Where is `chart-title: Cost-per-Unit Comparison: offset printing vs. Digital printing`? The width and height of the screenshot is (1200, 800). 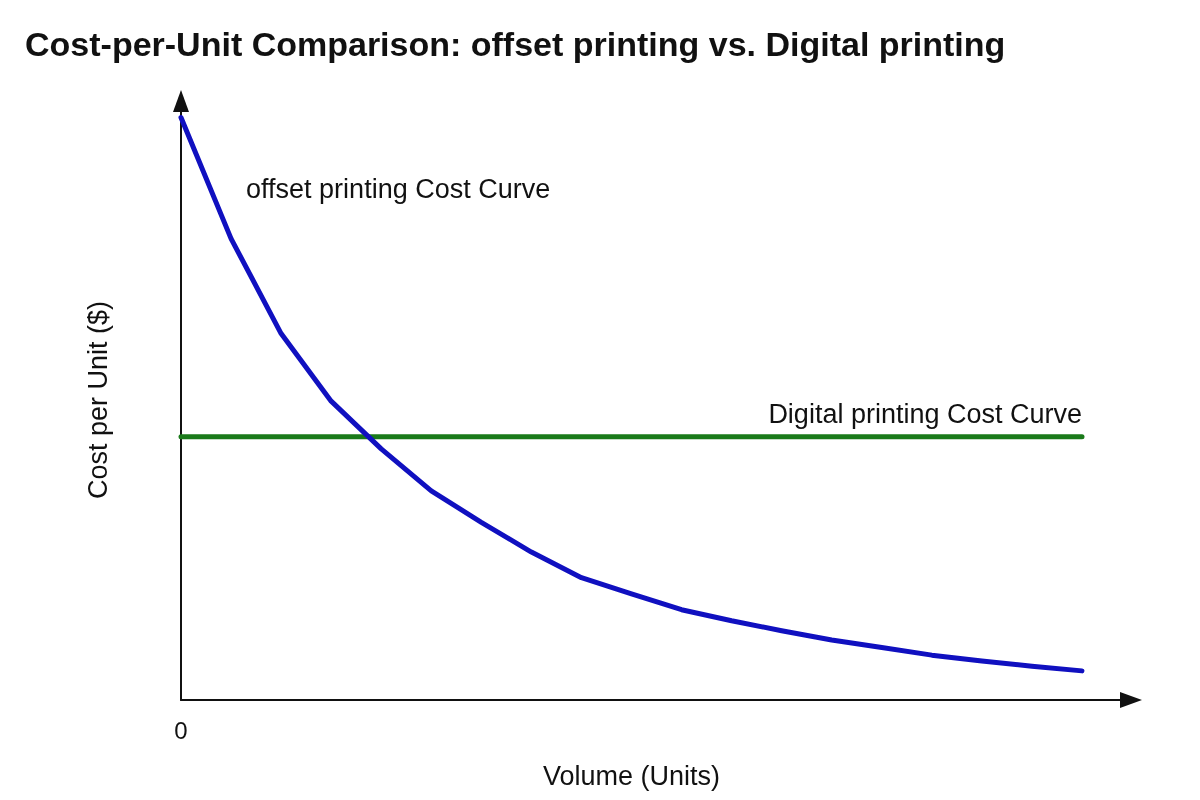
chart-title: Cost-per-Unit Comparison: offset printing vs. Digital printing is located at coordinates (515, 44).